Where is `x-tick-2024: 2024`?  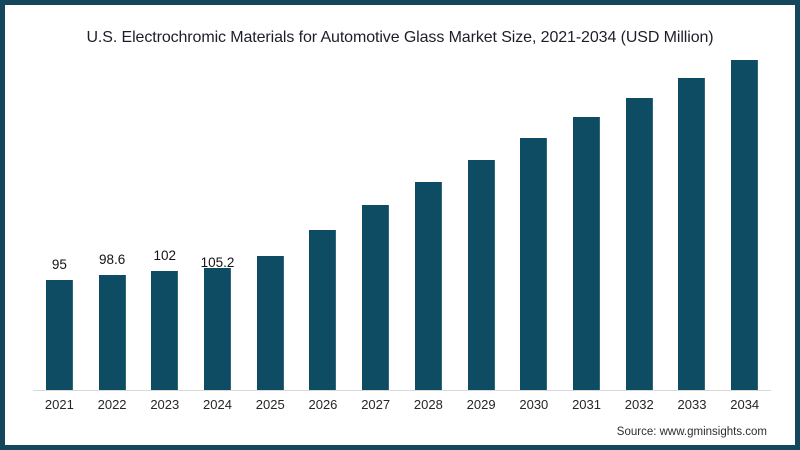
x-tick-2024: 2024 is located at coordinates (217, 404).